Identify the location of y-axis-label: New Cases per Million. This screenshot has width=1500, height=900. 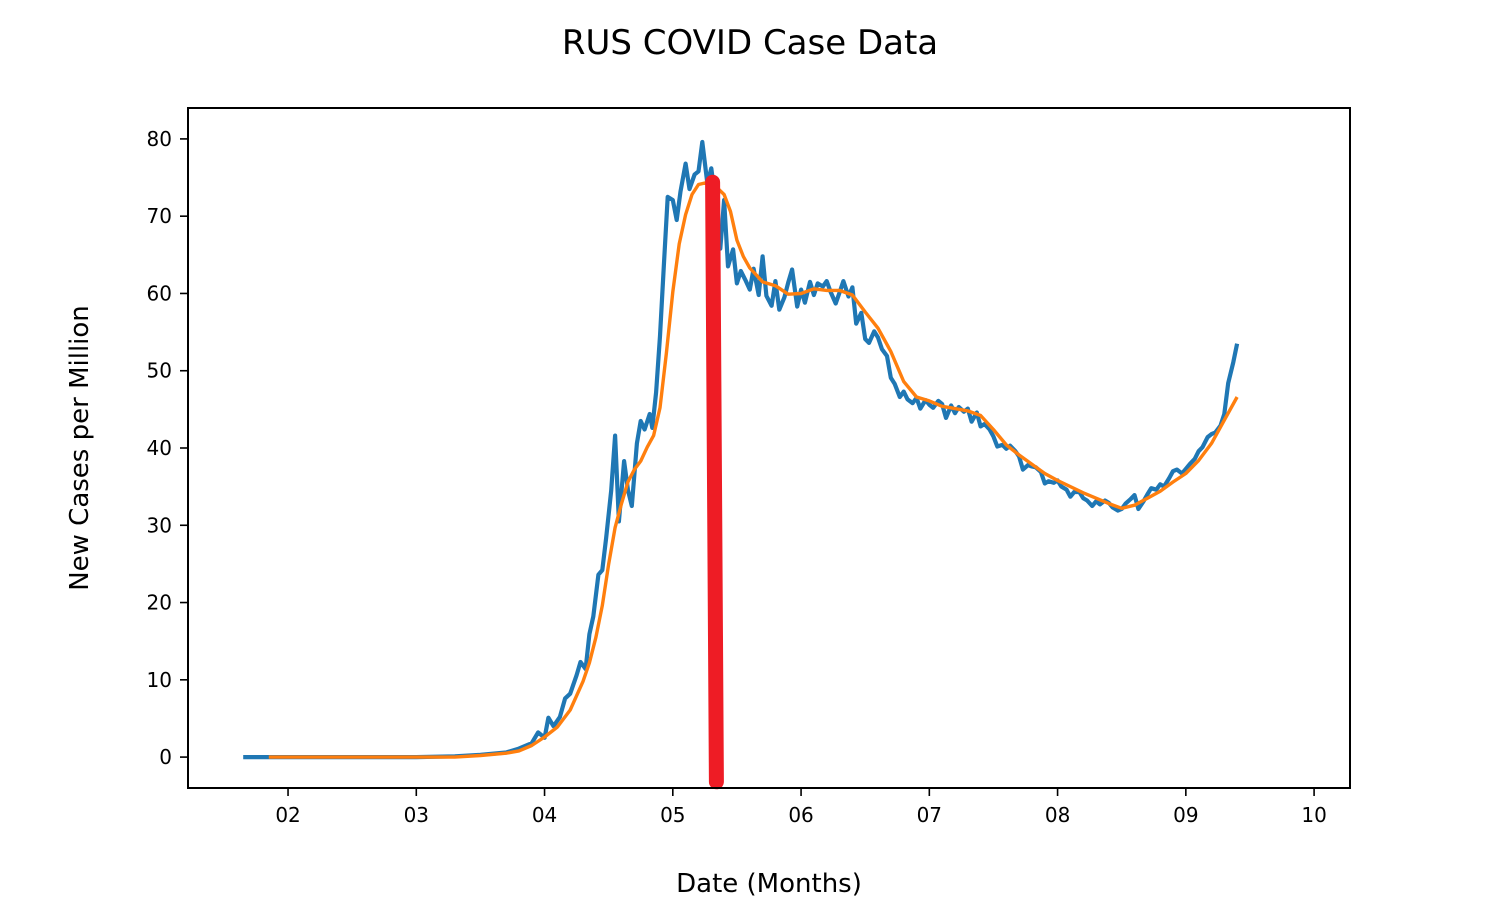
(80, 448).